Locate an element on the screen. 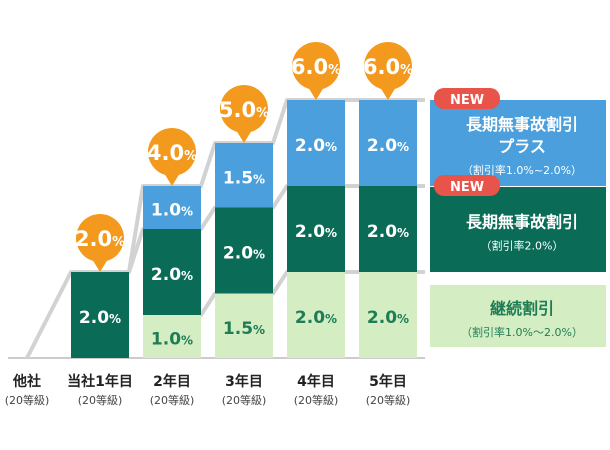  category-label: 当社1年目 is located at coordinates (100, 381).